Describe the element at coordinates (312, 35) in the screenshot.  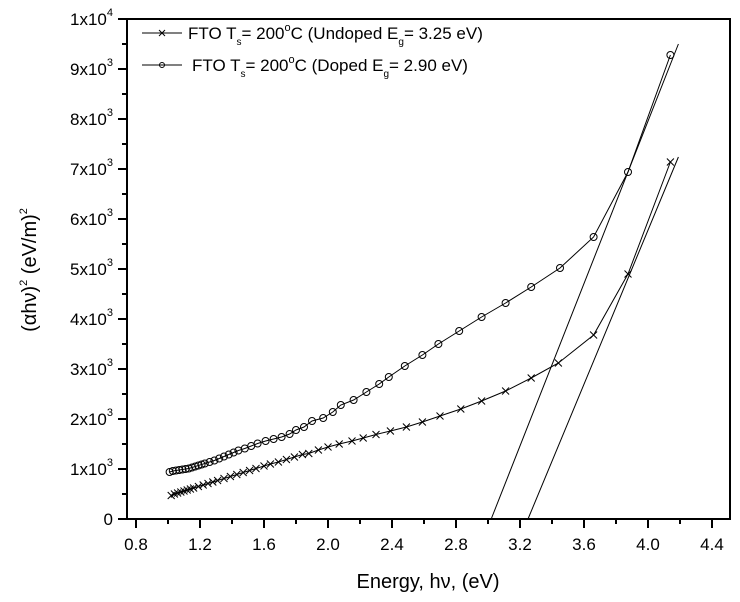
I see `legend-item-undoped: FTO Ts= 200oC (Undoped Eg= 3.25 eV)` at that location.